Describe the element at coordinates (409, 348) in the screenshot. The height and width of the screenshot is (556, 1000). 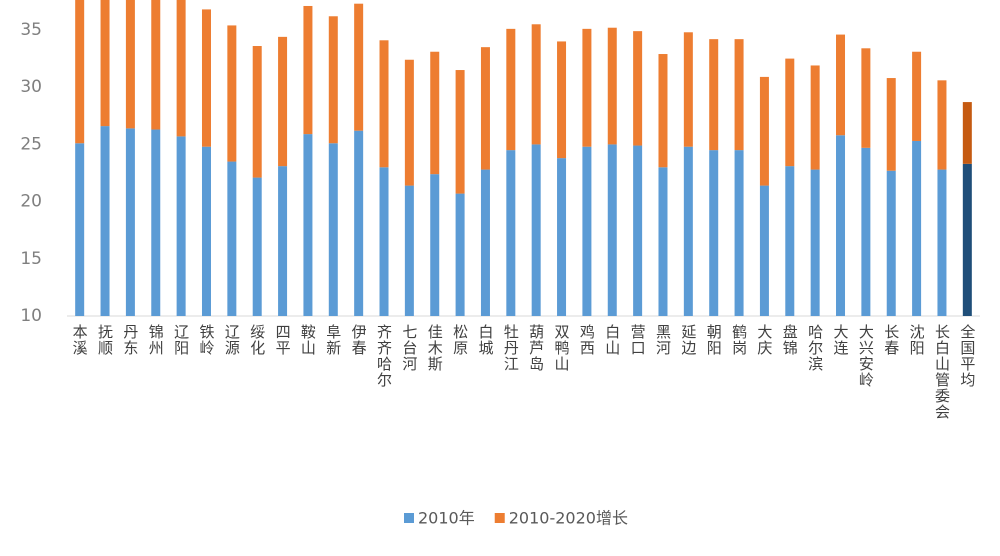
I see `x-tick-label: 七台河` at that location.